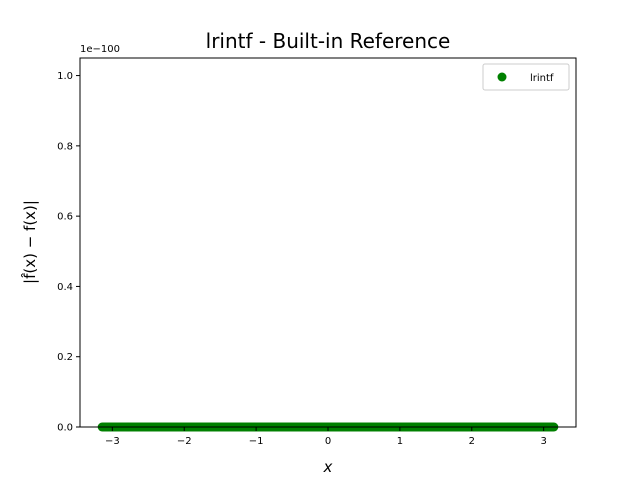 The width and height of the screenshot is (640, 480). What do you see at coordinates (68, 252) in the screenshot?
I see `y-axis-ticks: 0.0 0.2 0.4 0.6 0.8 1.0` at bounding box center [68, 252].